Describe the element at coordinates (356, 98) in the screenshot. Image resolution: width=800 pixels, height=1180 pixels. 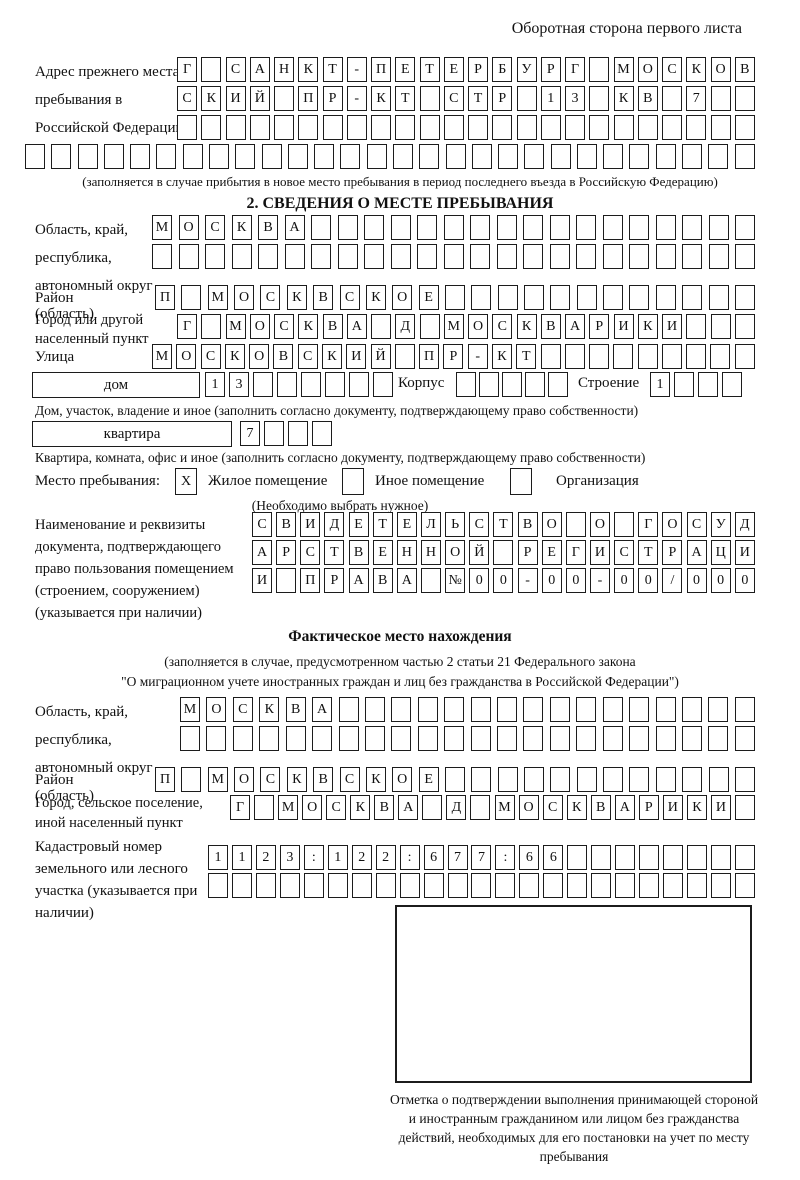
I see `char-cell: -` at that location.